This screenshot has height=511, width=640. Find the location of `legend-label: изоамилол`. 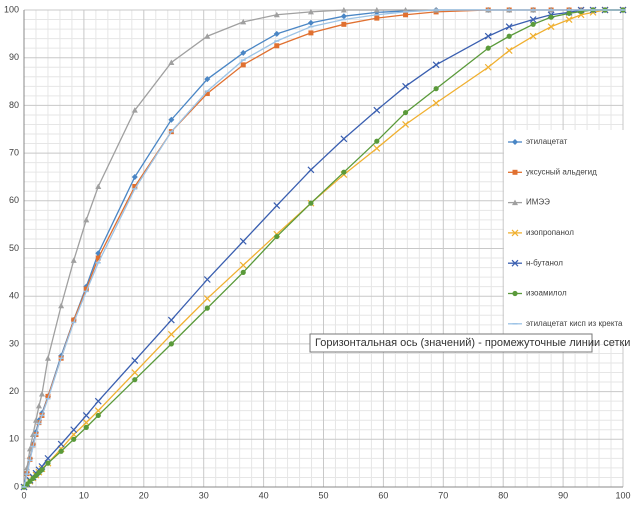

legend-label: изоамилол is located at coordinates (546, 293).